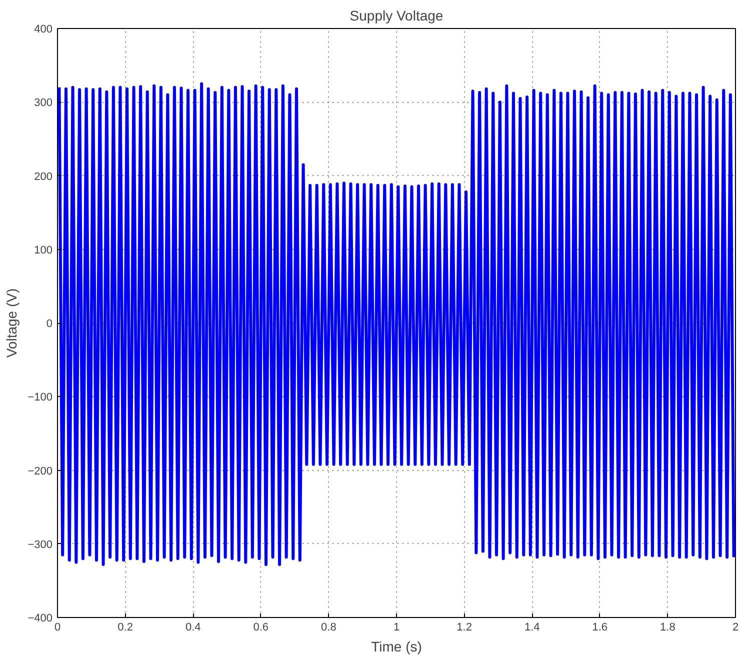 The width and height of the screenshot is (740, 657). I want to click on x-tick-label: 1, so click(396, 628).